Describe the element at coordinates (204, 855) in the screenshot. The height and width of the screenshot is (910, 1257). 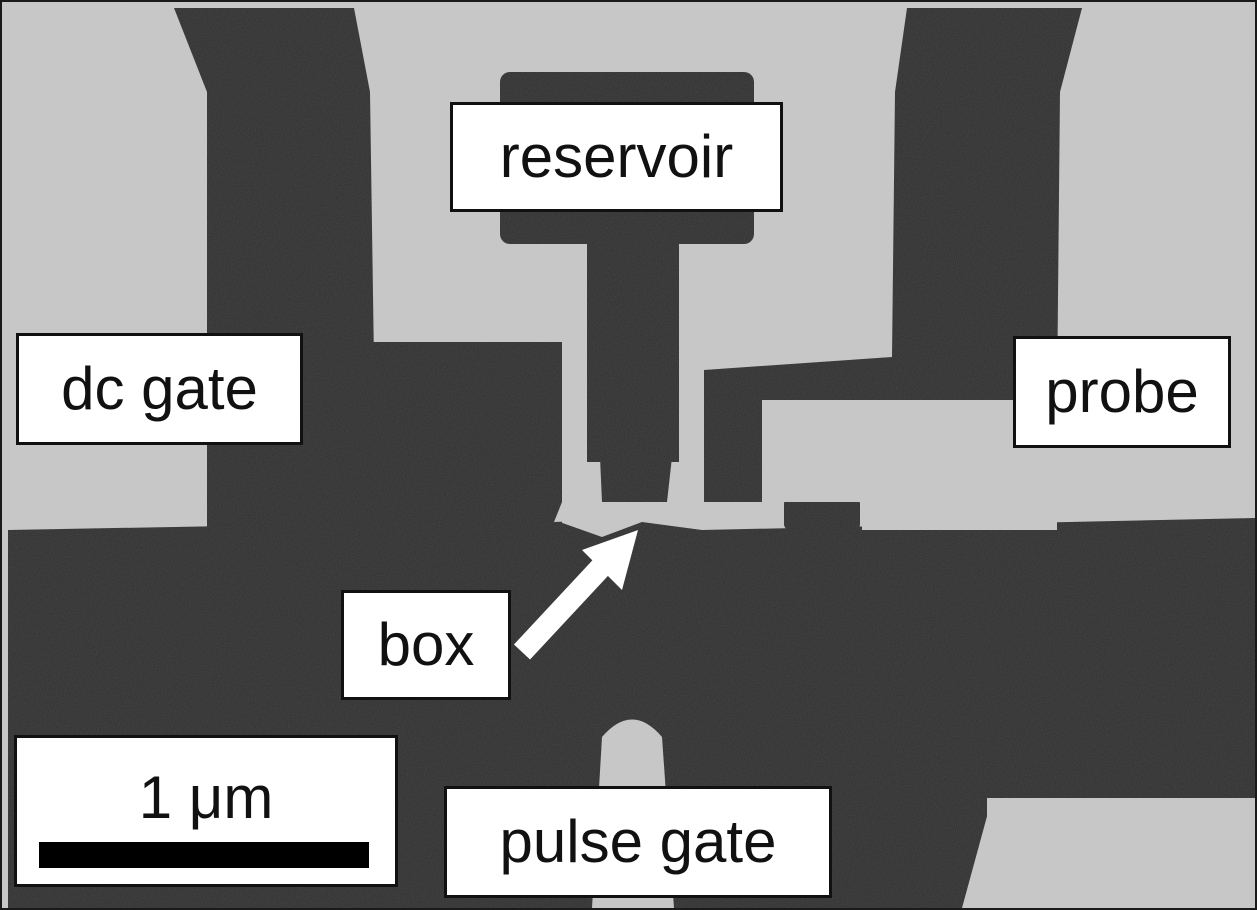
I see `scale-bar-line` at that location.